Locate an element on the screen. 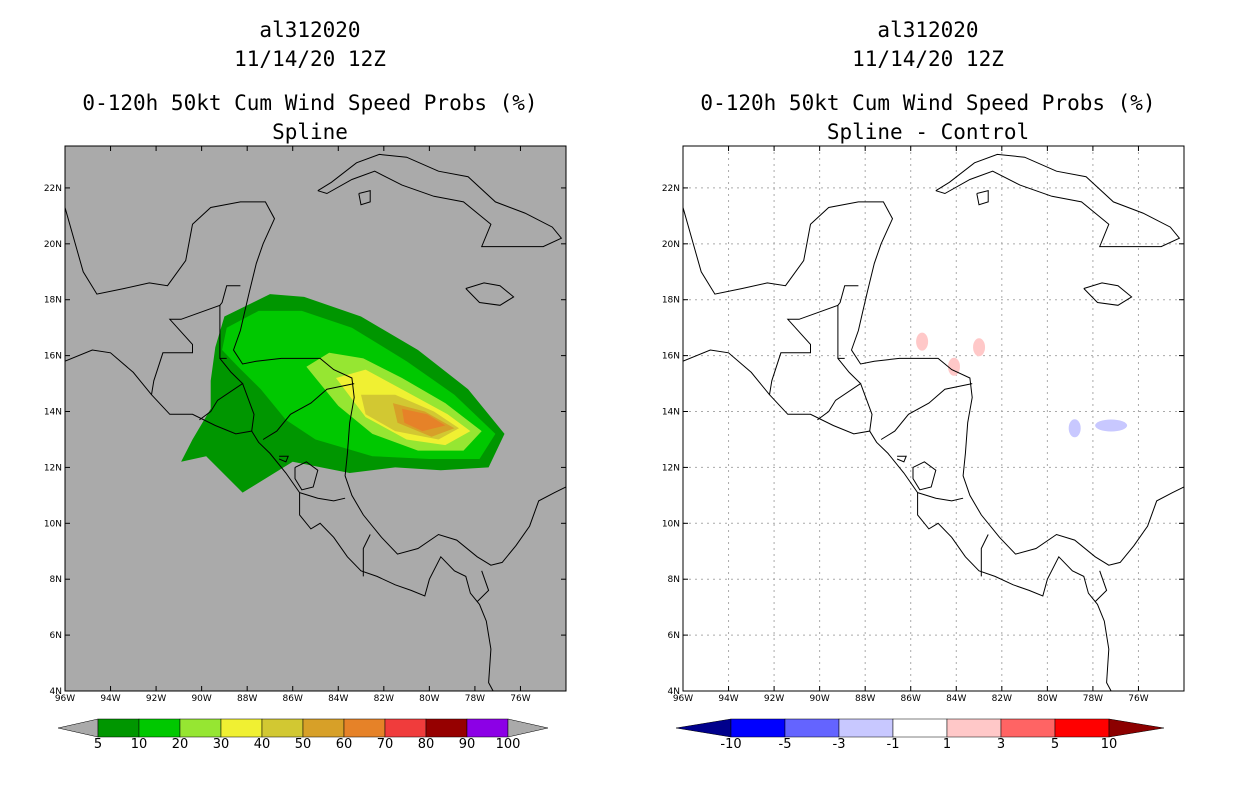  x-tick-label: 88W is located at coordinates (865, 699).